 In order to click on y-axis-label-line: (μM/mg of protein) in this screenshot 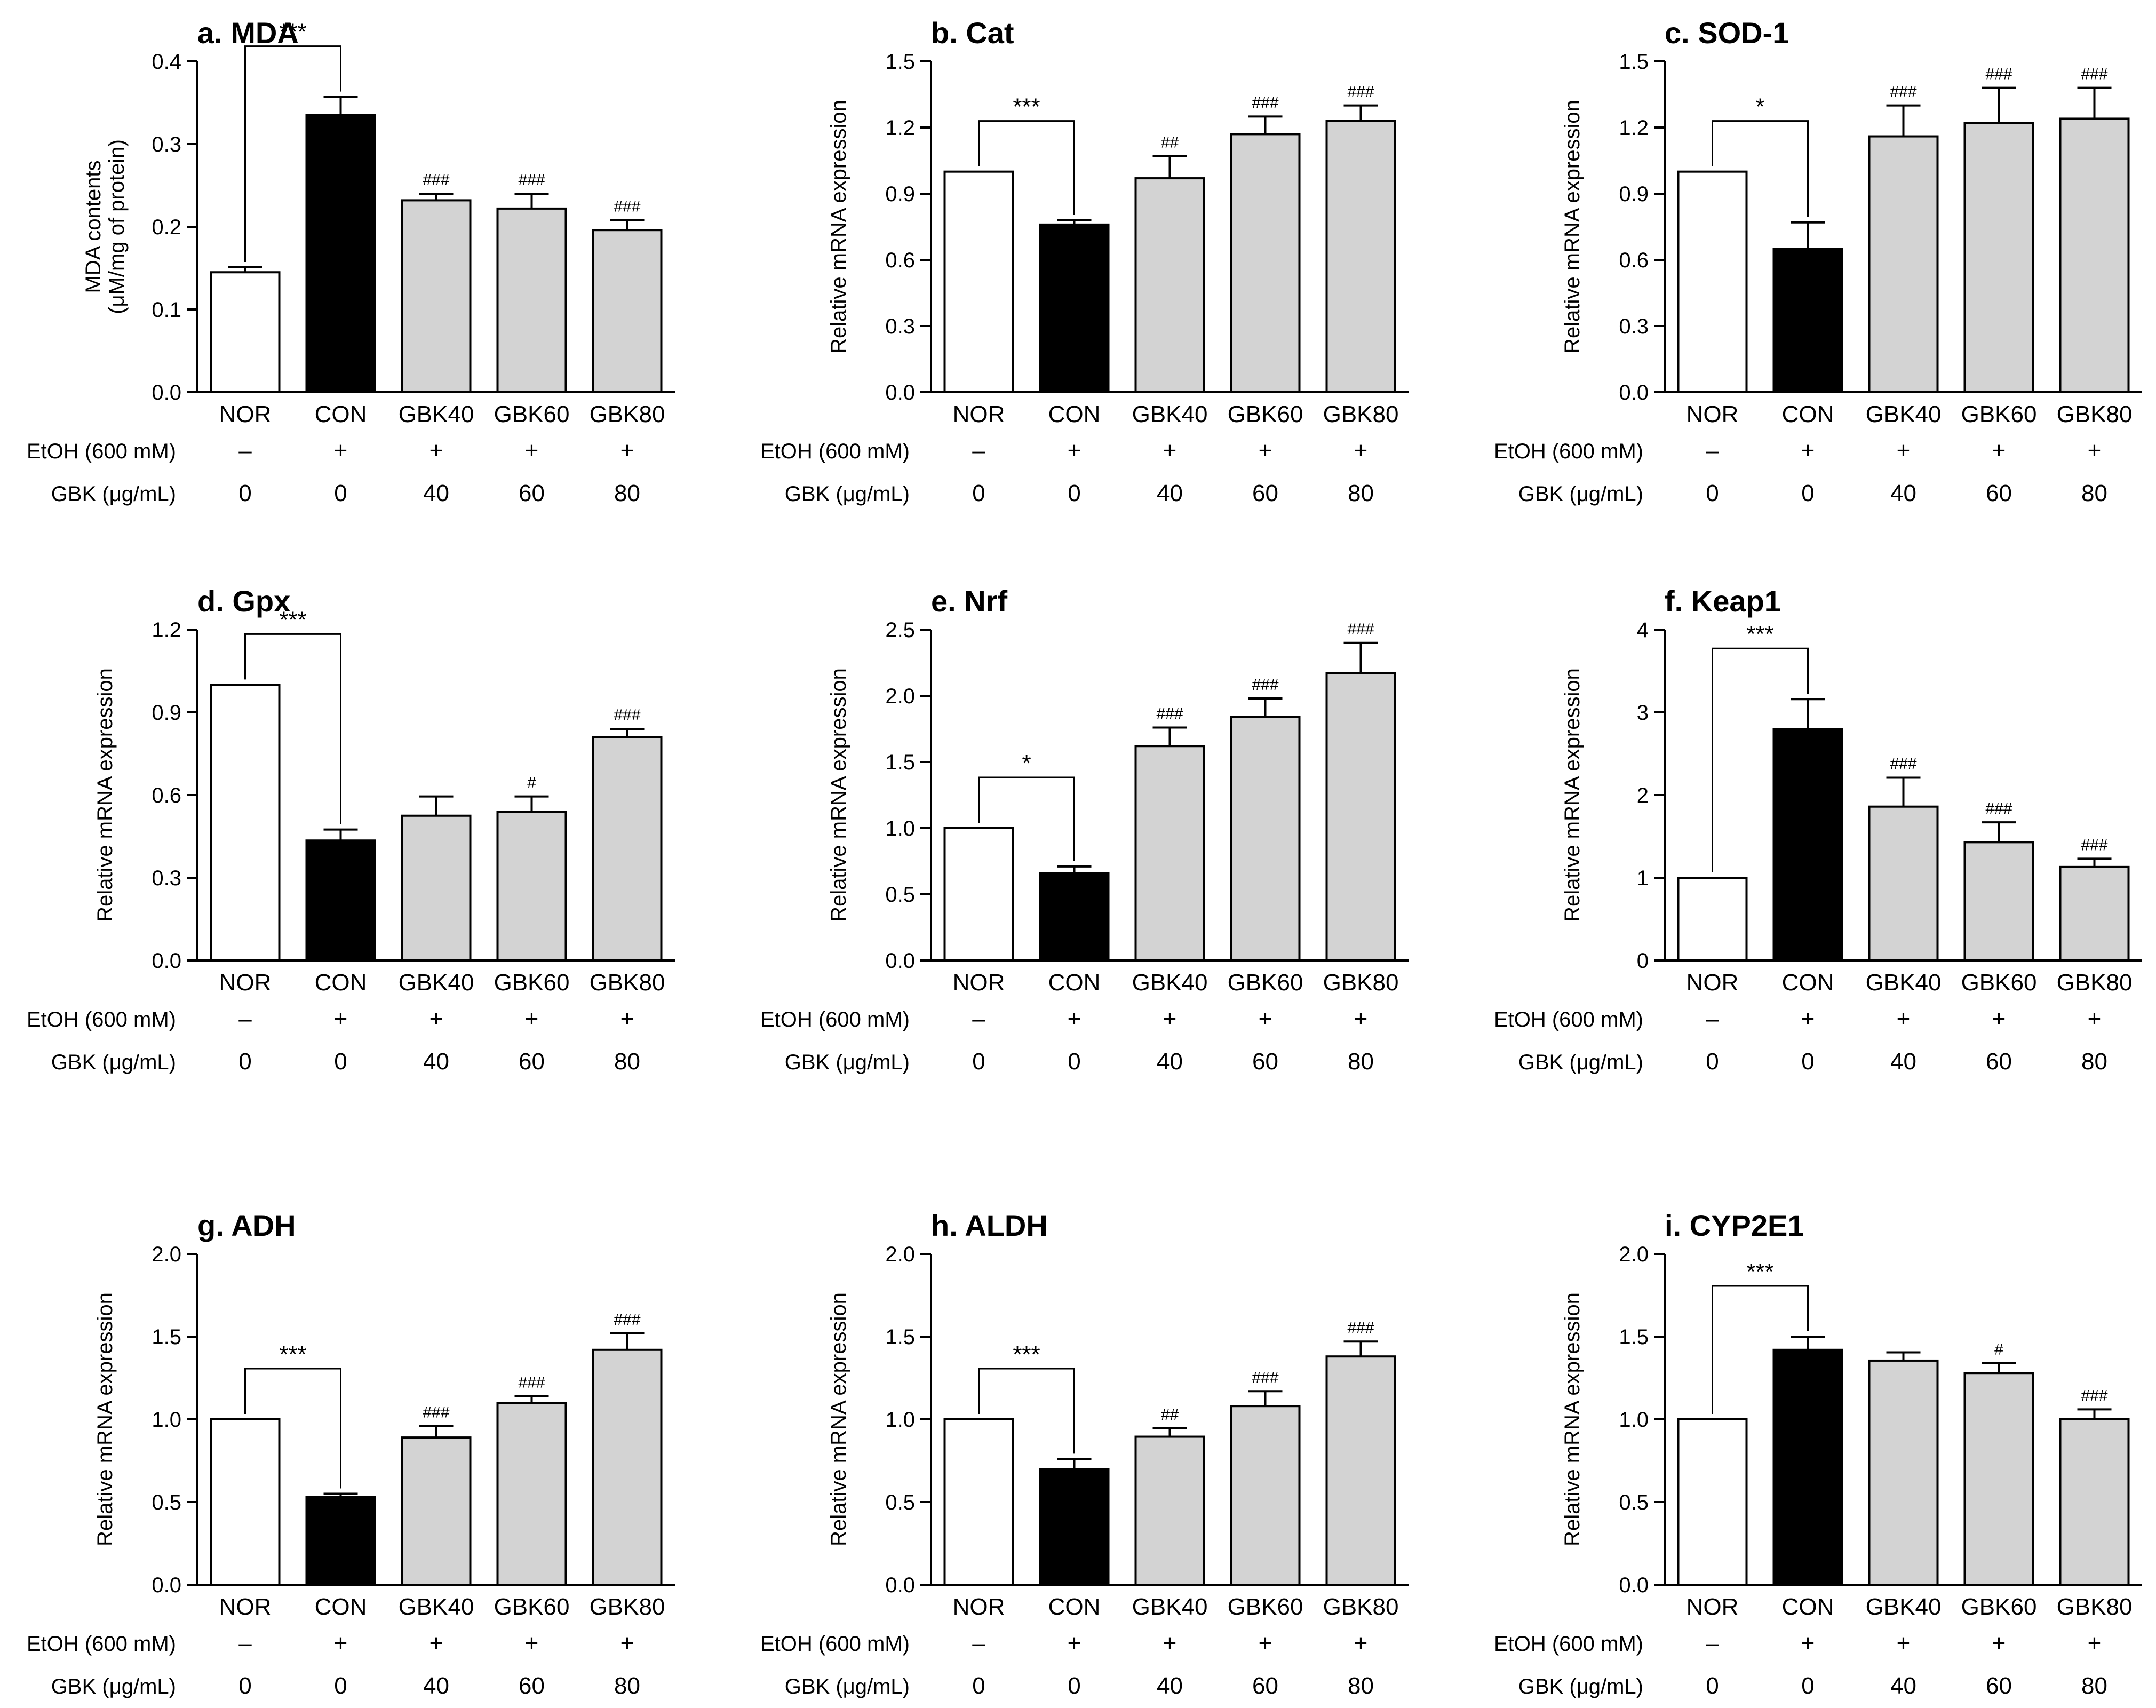, I will do `click(117, 226)`.